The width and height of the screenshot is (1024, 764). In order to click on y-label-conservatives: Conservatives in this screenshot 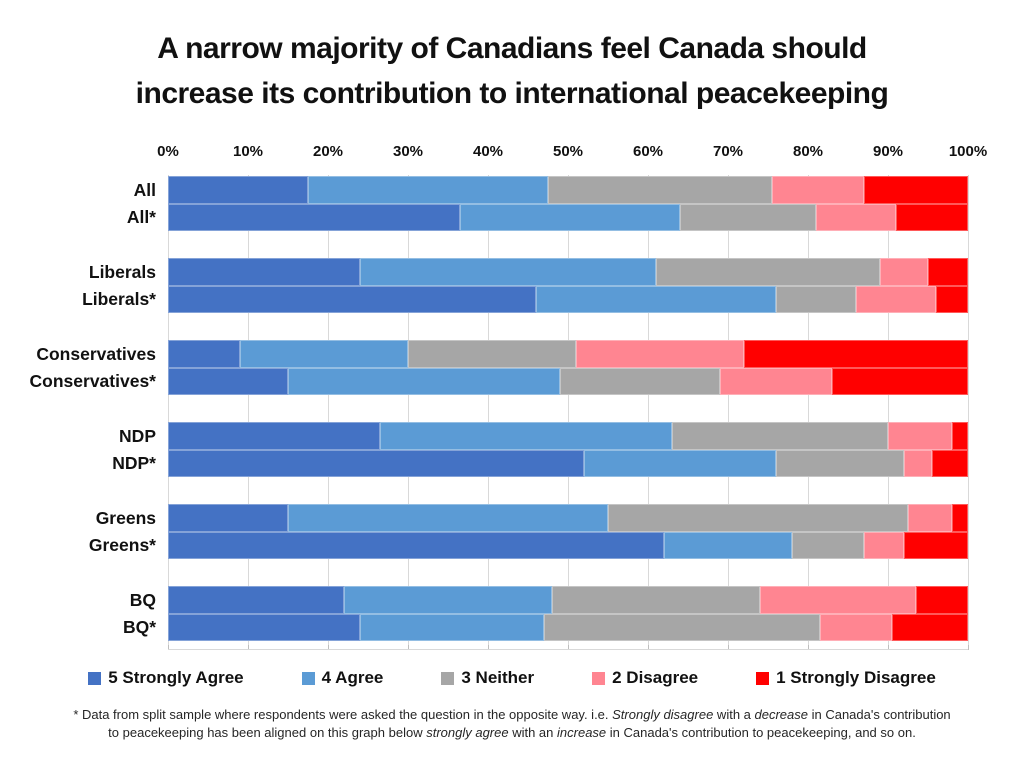, I will do `click(96, 353)`.